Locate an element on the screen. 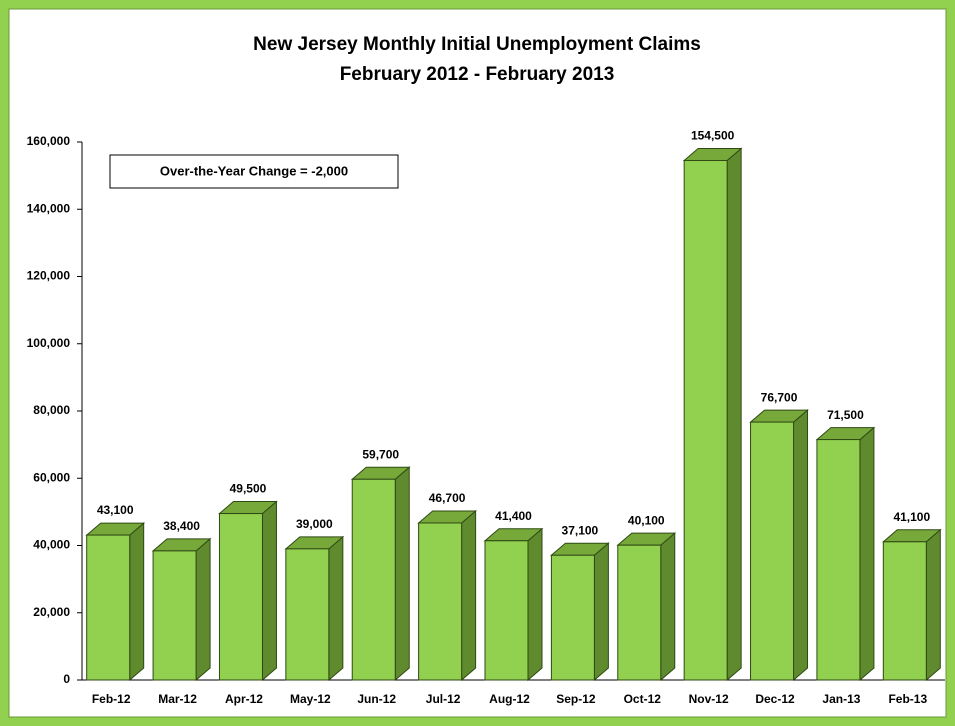 This screenshot has height=726, width=955. x-tick-label: Nov-12 is located at coordinates (709, 699).